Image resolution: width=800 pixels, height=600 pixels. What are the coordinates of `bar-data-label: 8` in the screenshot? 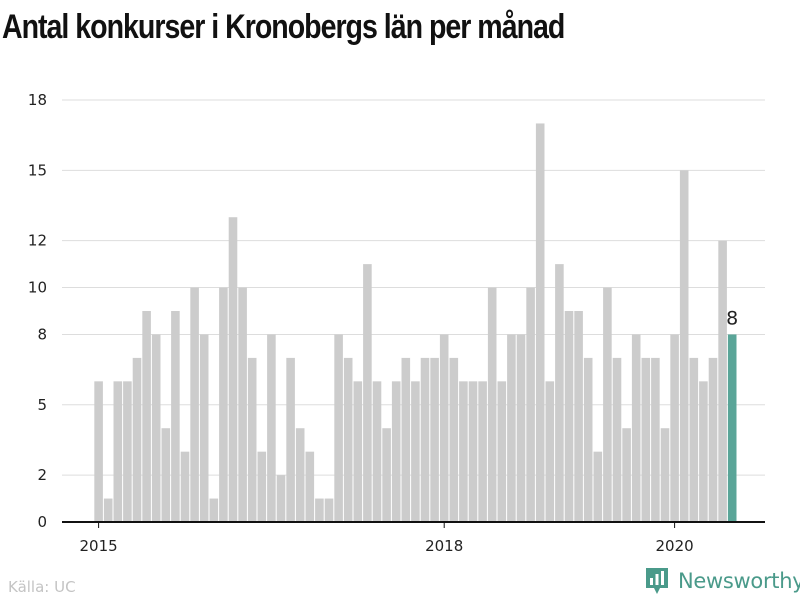 It's located at (732, 318).